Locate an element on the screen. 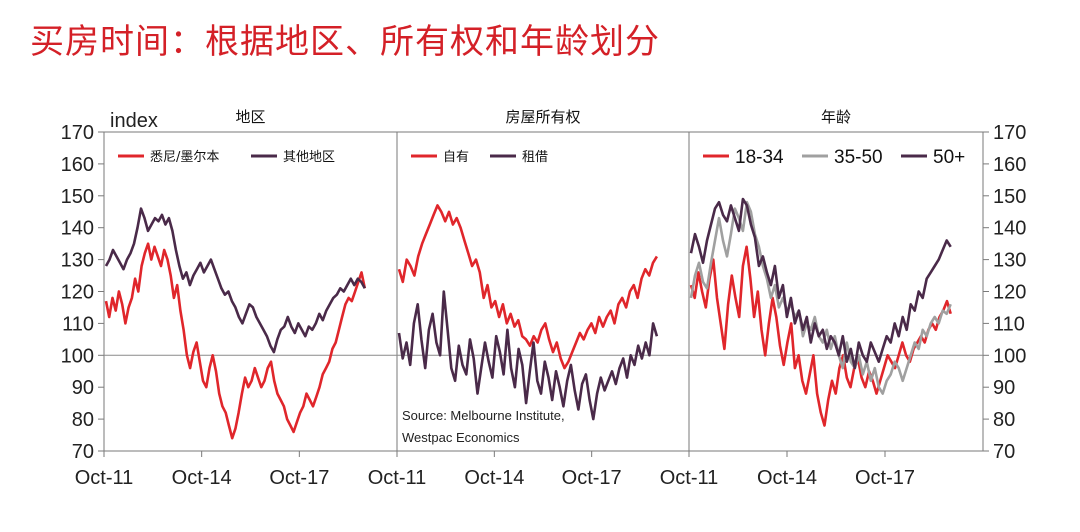  y-tick-label-left: 70 is located at coordinates (83, 452).